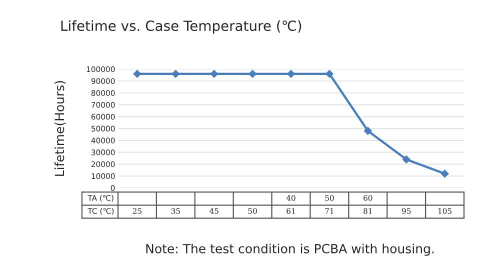 Image resolution: width=500 pixels, height=270 pixels. What do you see at coordinates (290, 250) in the screenshot?
I see `text: Note: The test condition is PCBA with housing.` at bounding box center [290, 250].